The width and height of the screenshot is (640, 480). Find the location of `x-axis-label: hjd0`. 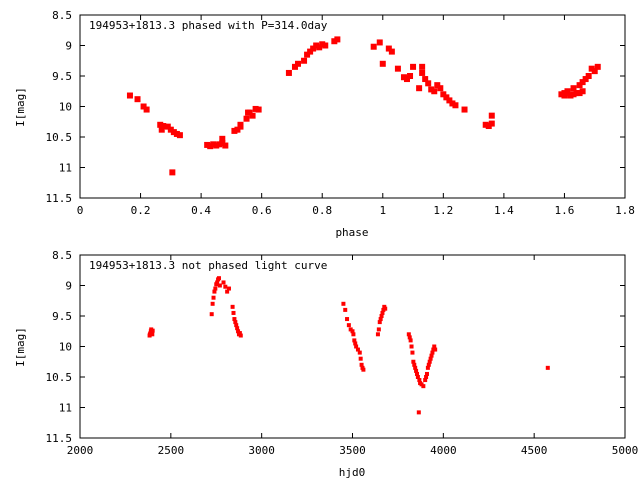

x-axis-label: hjd0 is located at coordinates (352, 472).